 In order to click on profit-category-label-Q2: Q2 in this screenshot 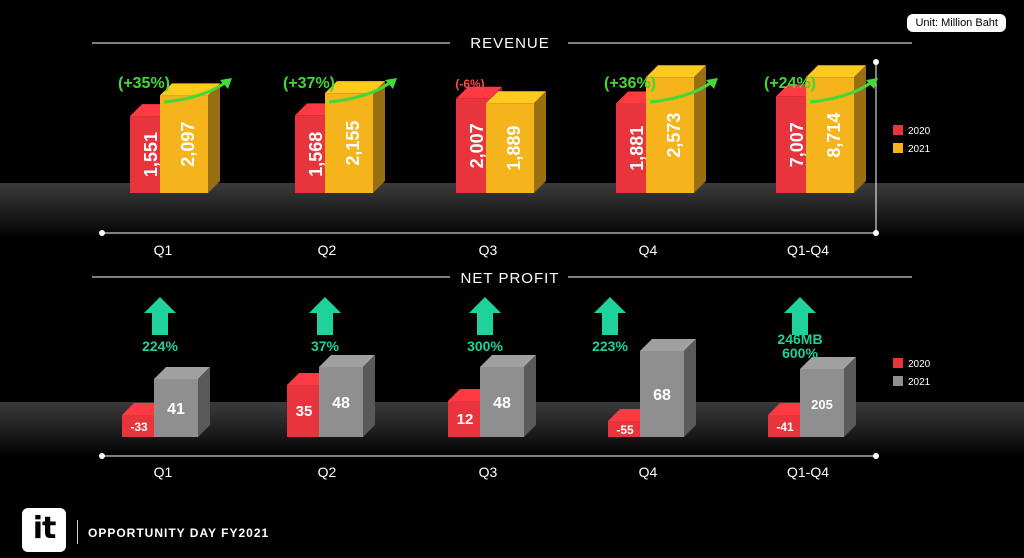, I will do `click(327, 472)`.